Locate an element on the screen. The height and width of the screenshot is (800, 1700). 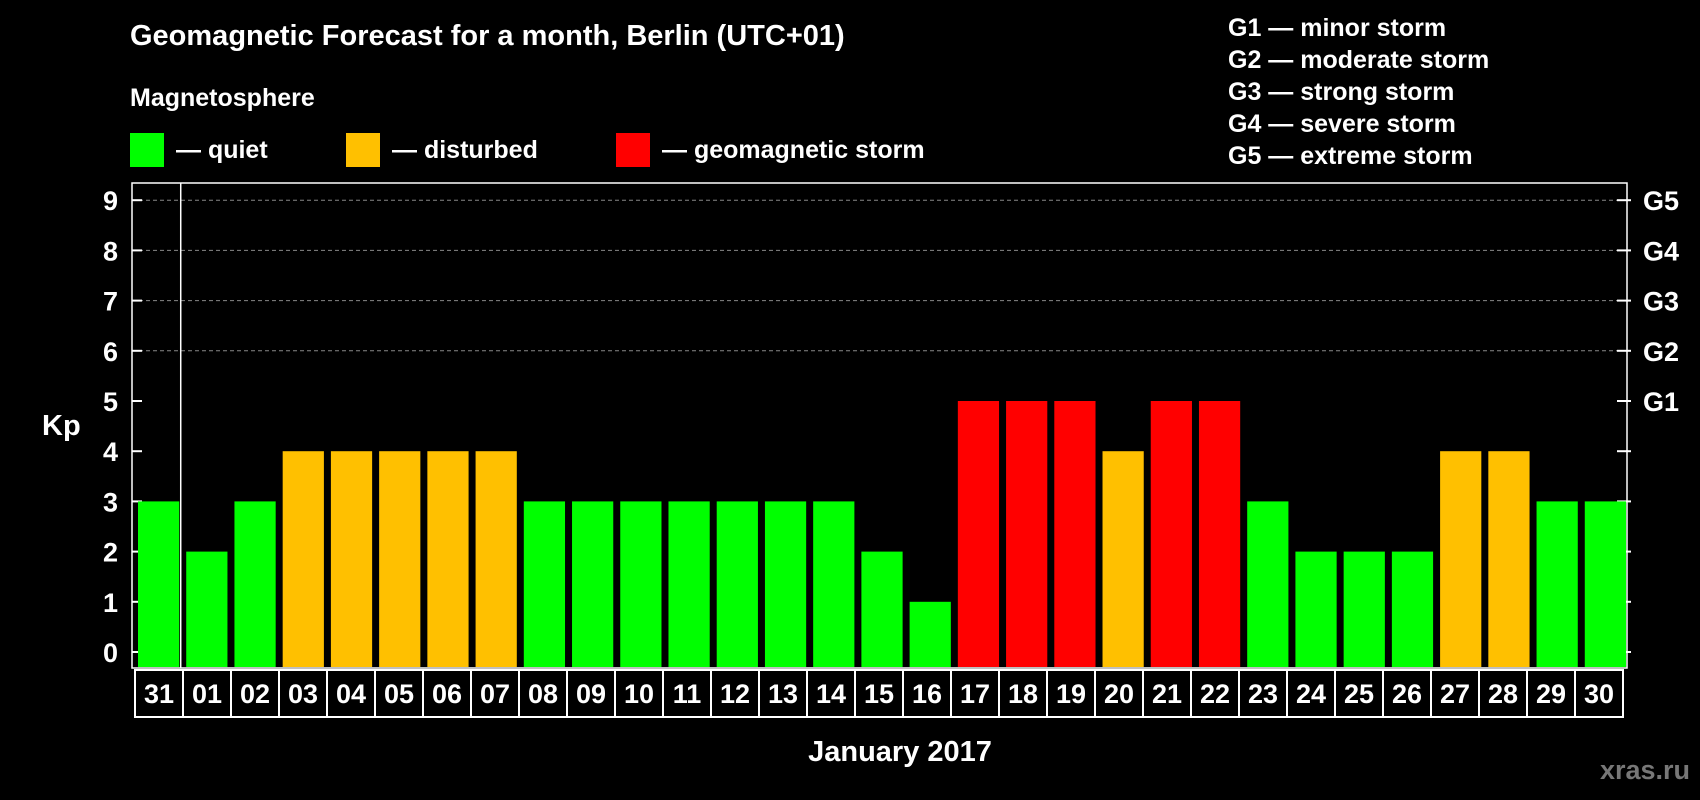
y-tick-label-8: 8 is located at coordinates (110, 251).